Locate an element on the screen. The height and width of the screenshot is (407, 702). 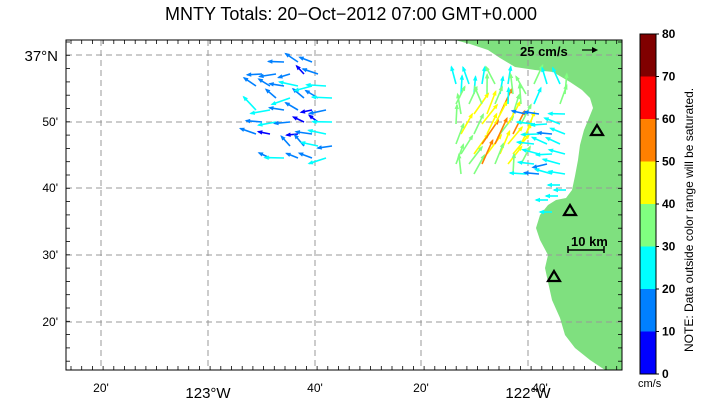
reference-arrow-icon is located at coordinates (590, 50).